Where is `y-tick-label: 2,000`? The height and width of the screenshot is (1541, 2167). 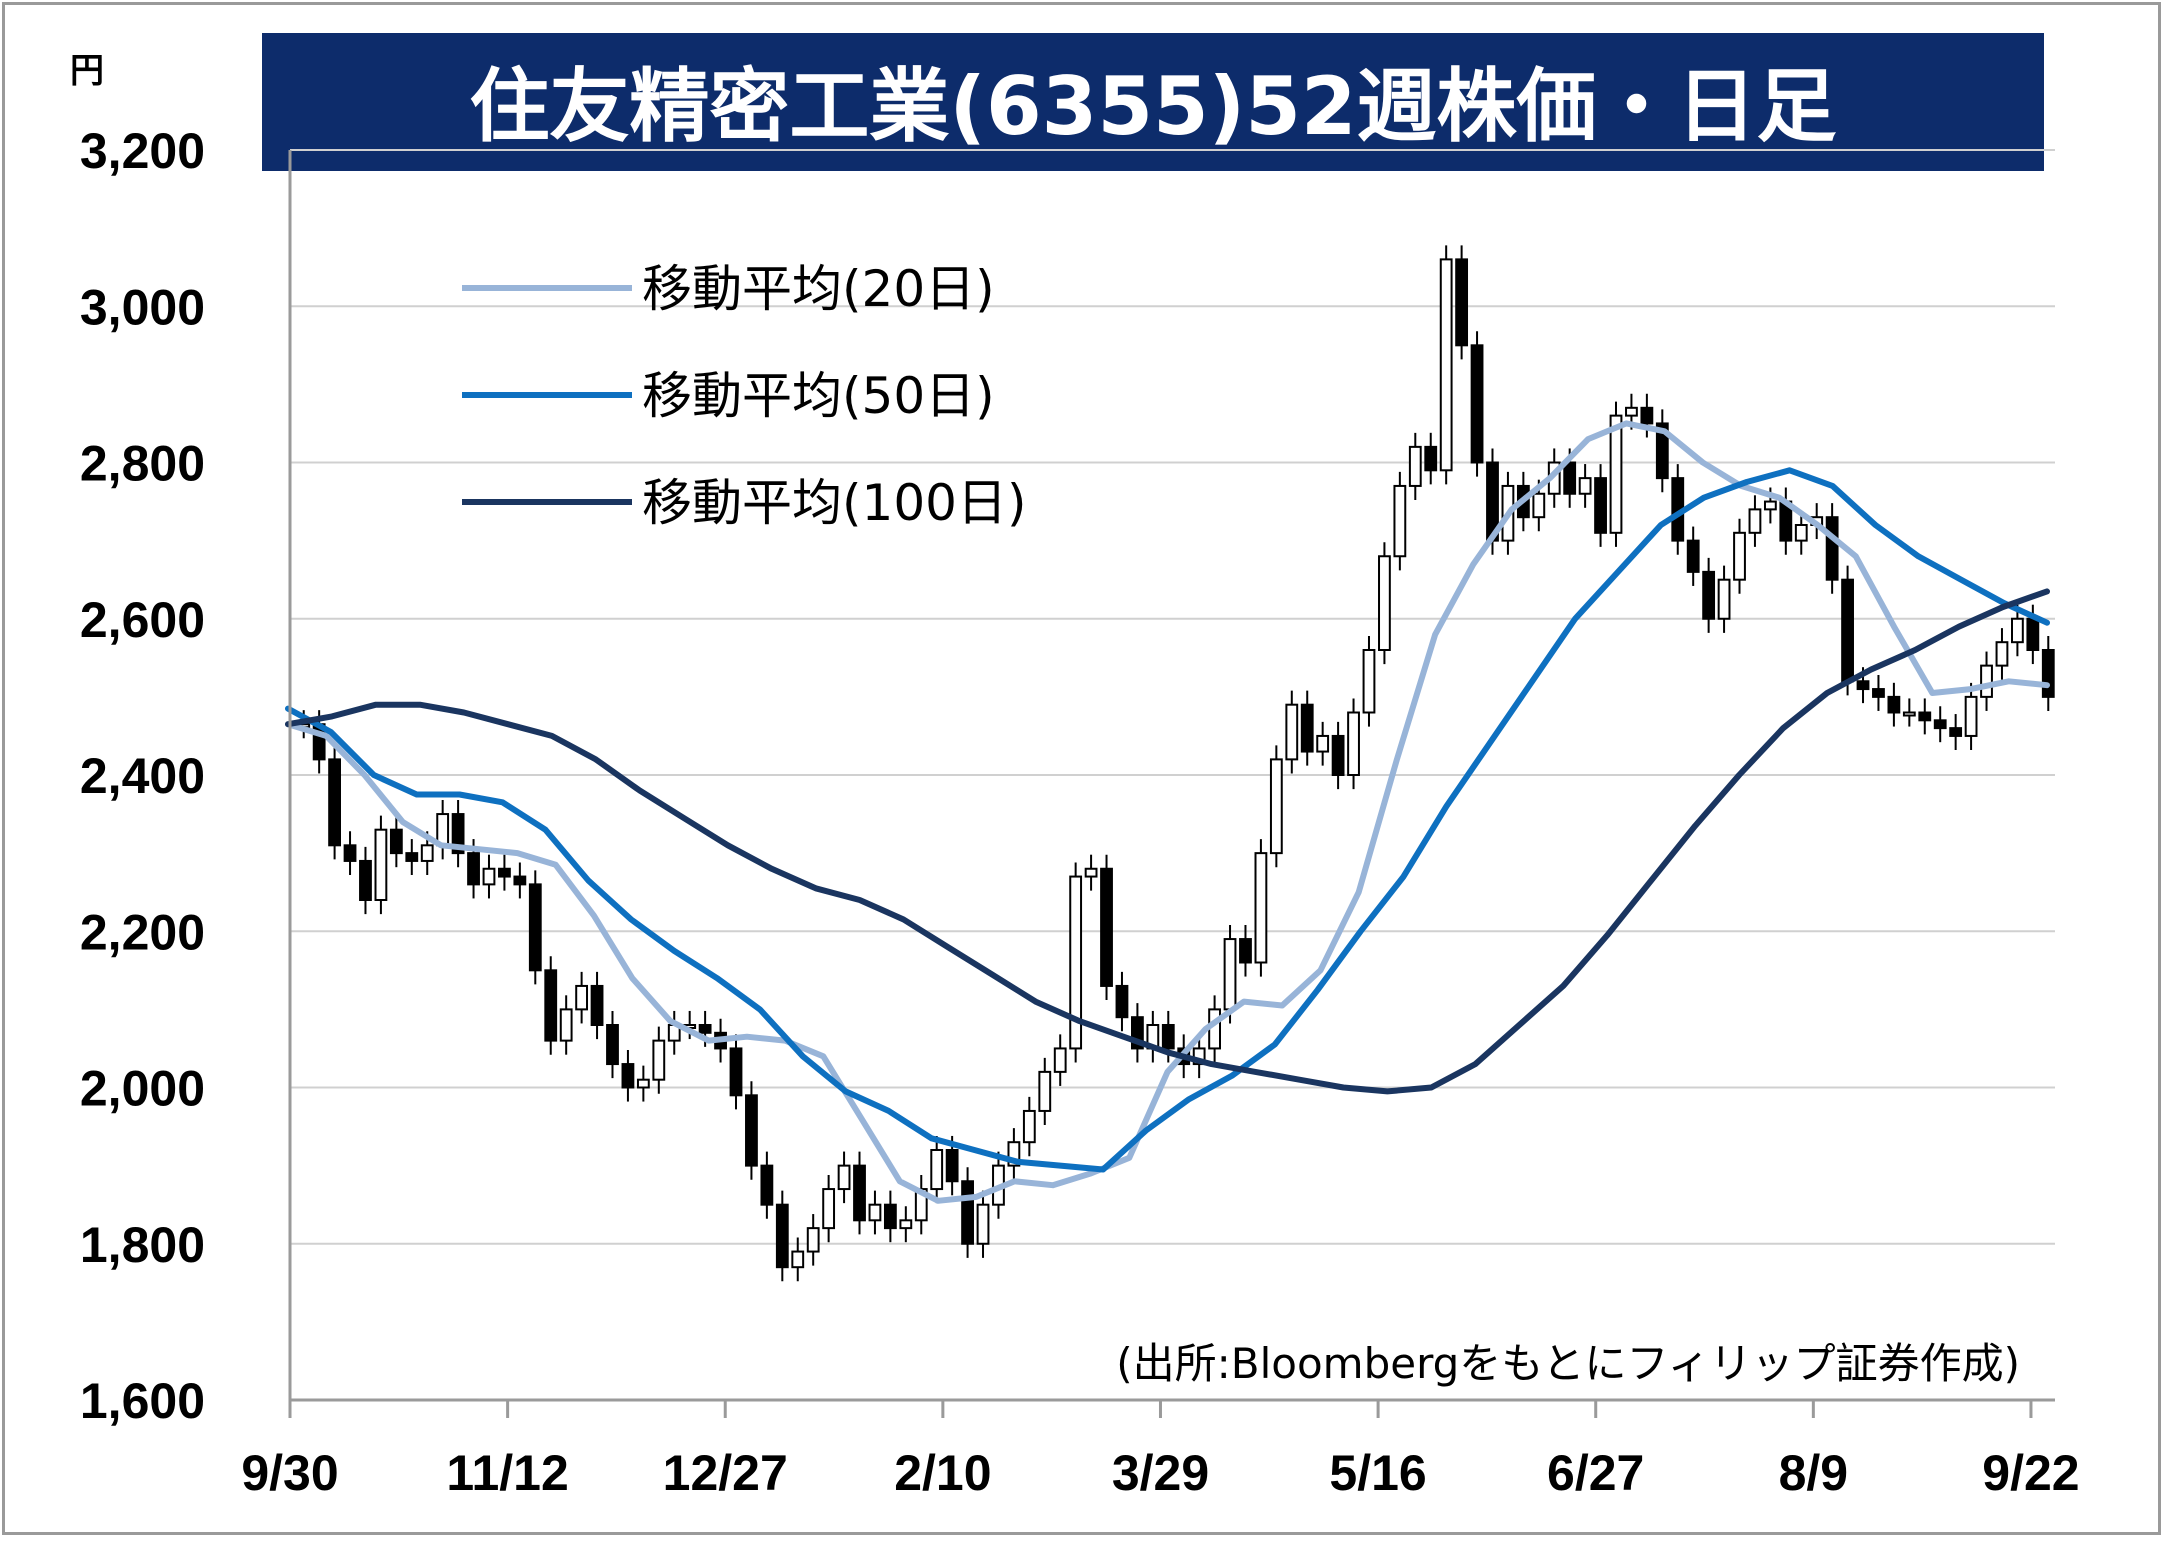
y-tick-label: 2,000 is located at coordinates (142, 1089).